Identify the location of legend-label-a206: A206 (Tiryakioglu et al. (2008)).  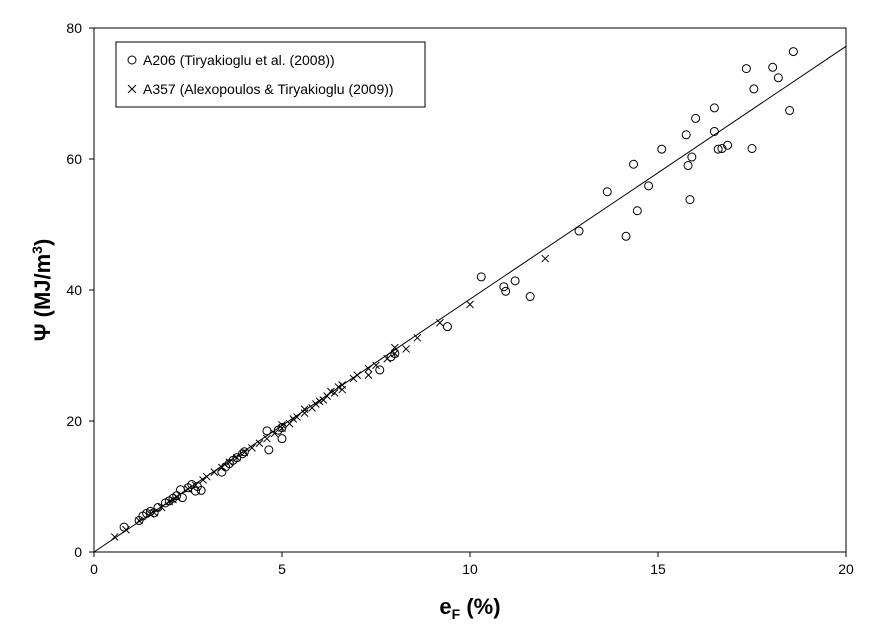
(239, 60).